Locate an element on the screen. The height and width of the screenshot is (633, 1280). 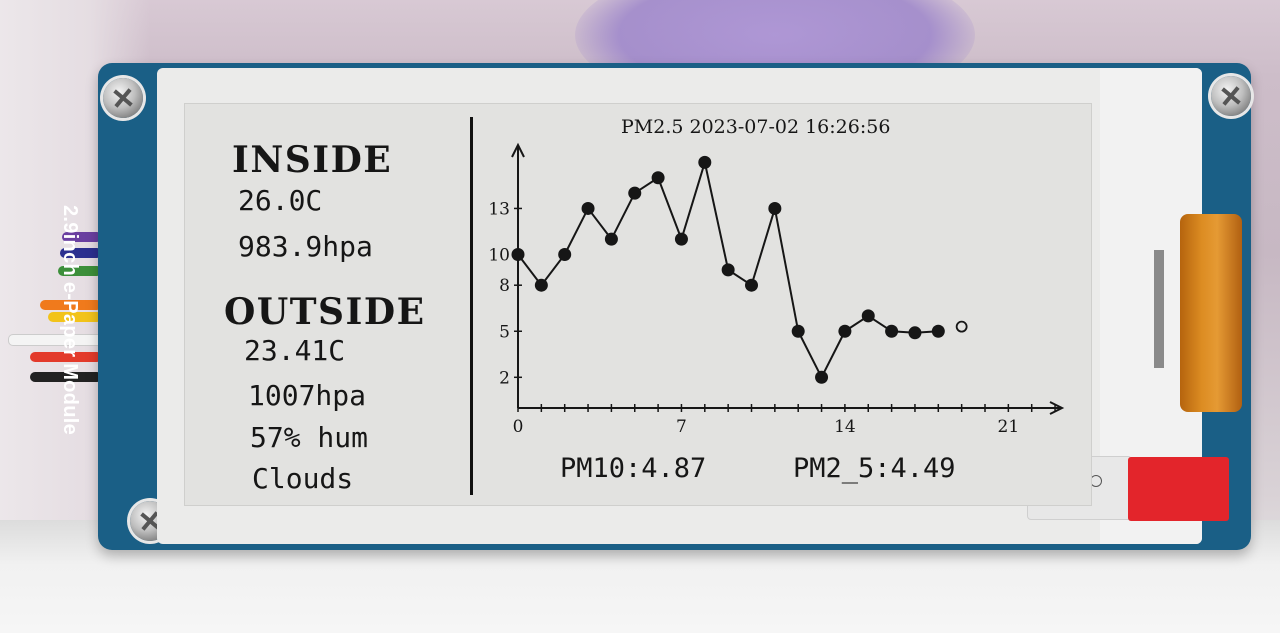
y-tick-label: 2 is located at coordinates (504, 378).